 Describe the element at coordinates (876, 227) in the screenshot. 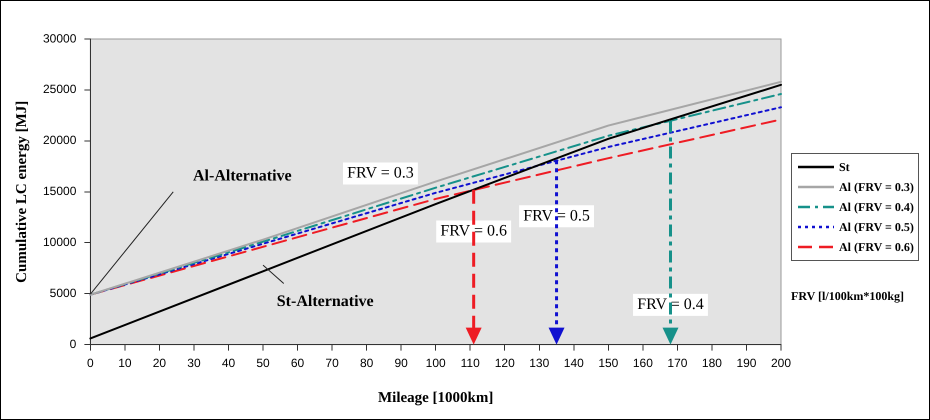

I see `legend-label: Al (FRV = 0.5)` at that location.